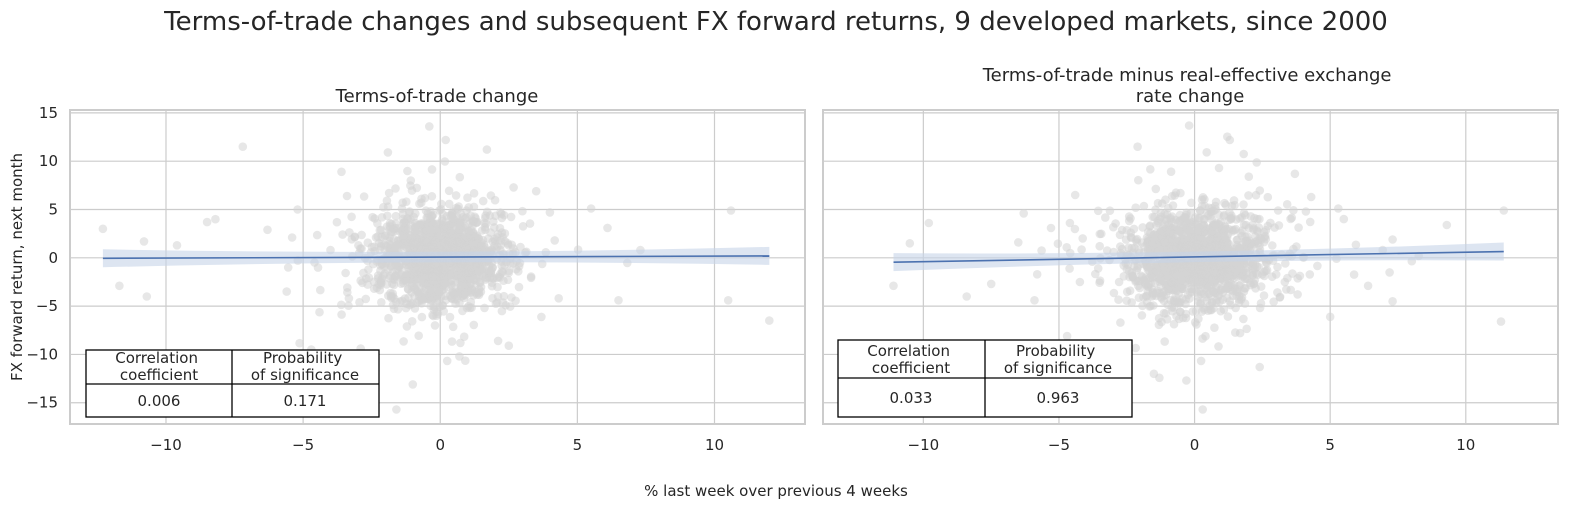 The height and width of the screenshot is (509, 1570). What do you see at coordinates (1058, 398) in the screenshot?
I see `stats-value-probability-right: 0.963` at bounding box center [1058, 398].